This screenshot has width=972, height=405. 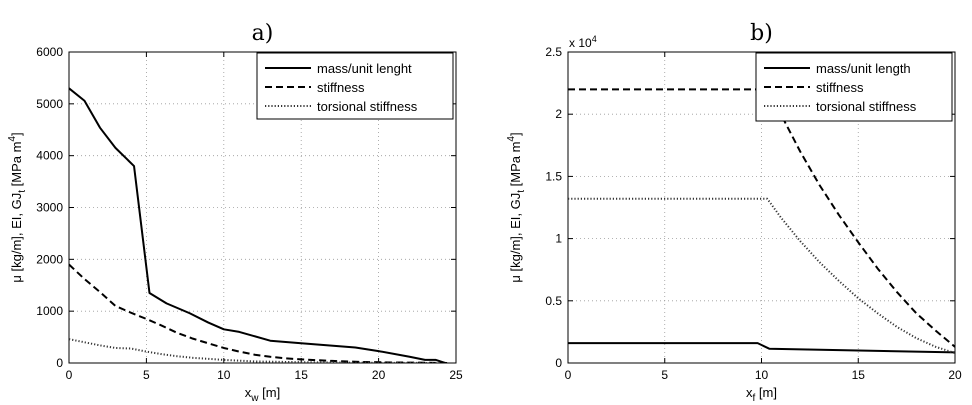 I want to click on series-line-solid, so click(x=761, y=348).